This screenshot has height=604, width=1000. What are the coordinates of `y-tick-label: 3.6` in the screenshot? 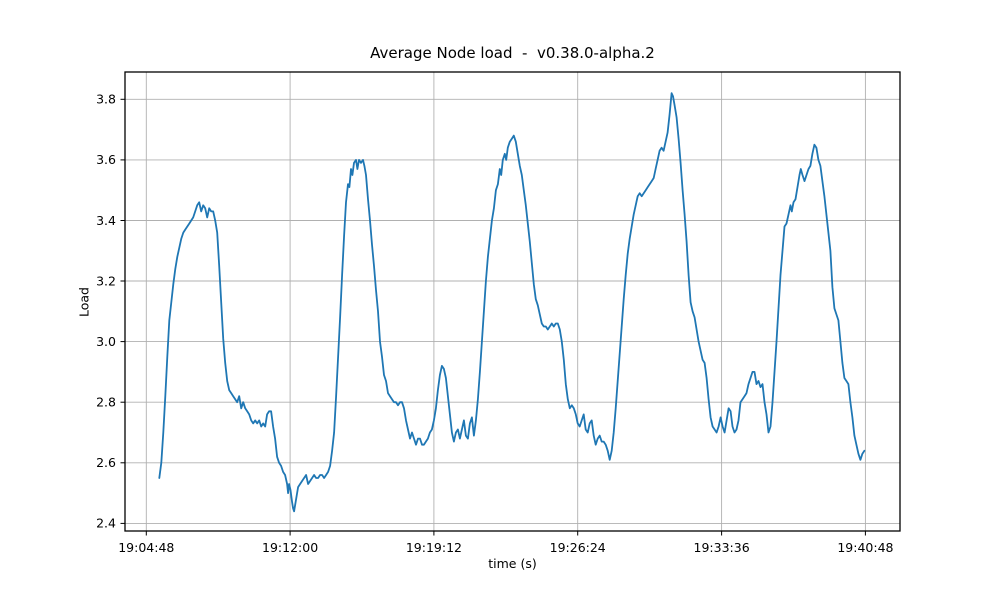 It's located at (106, 159).